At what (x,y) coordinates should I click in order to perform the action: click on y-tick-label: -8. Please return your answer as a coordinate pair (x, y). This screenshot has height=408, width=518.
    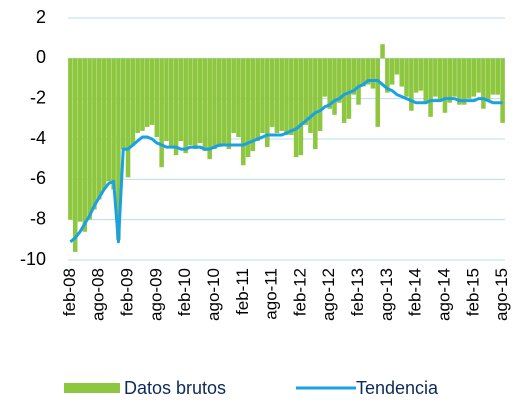
    Looking at the image, I should click on (38, 218).